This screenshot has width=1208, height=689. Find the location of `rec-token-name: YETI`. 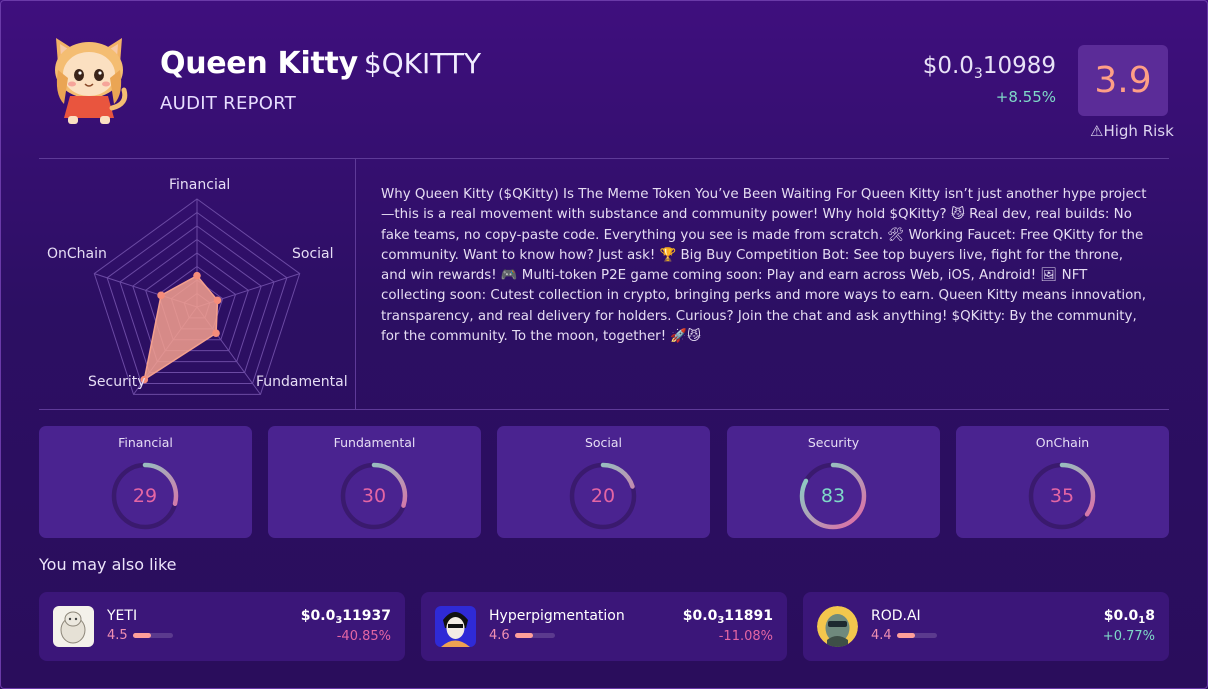

rec-token-name: YETI is located at coordinates (122, 616).